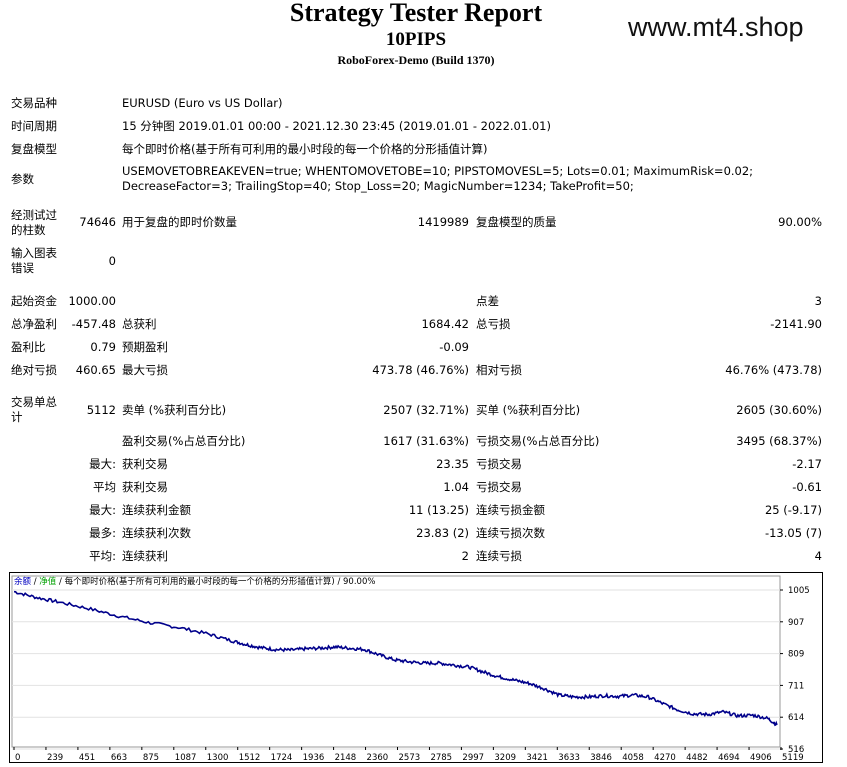  I want to click on model-value: 每个即时价格(基于所有可利用的最小时段的每一个价格的分形插值计算), so click(305, 149).